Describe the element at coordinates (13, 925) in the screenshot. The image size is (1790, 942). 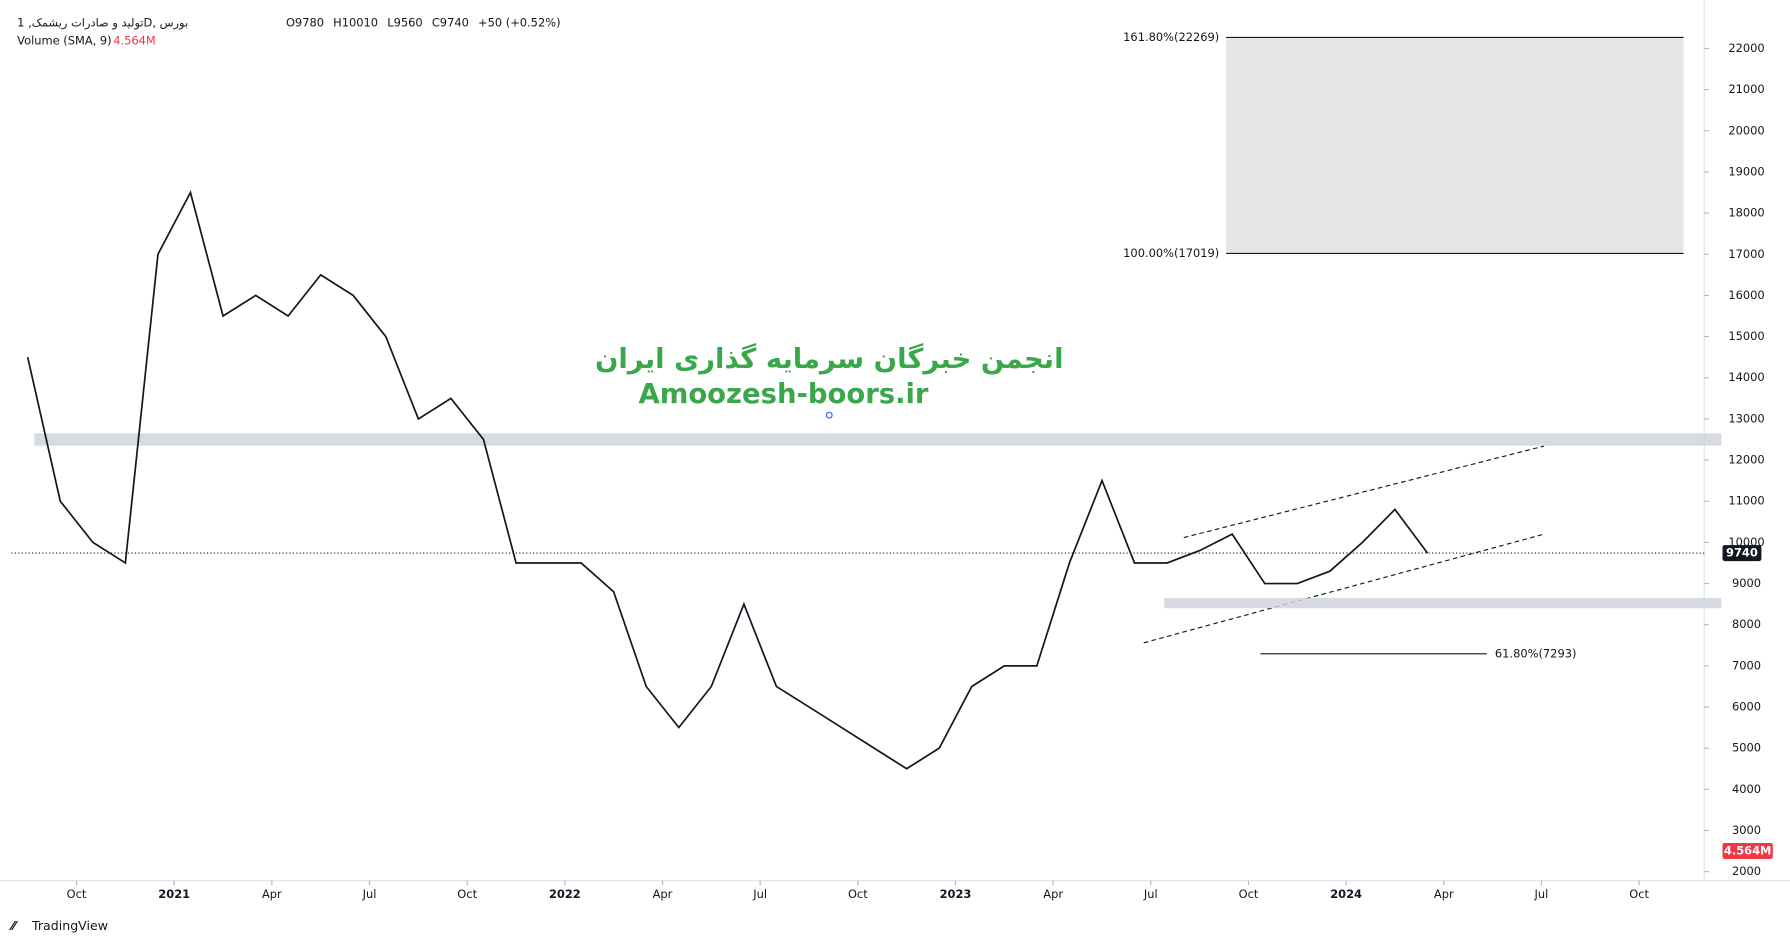
I see `brand-logo: ⁄⁄` at that location.